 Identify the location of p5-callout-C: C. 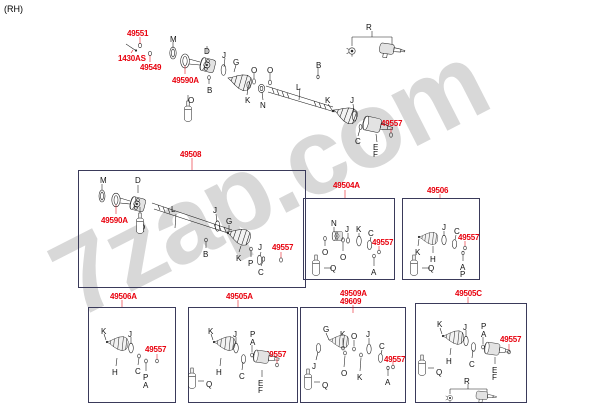
(242, 376).